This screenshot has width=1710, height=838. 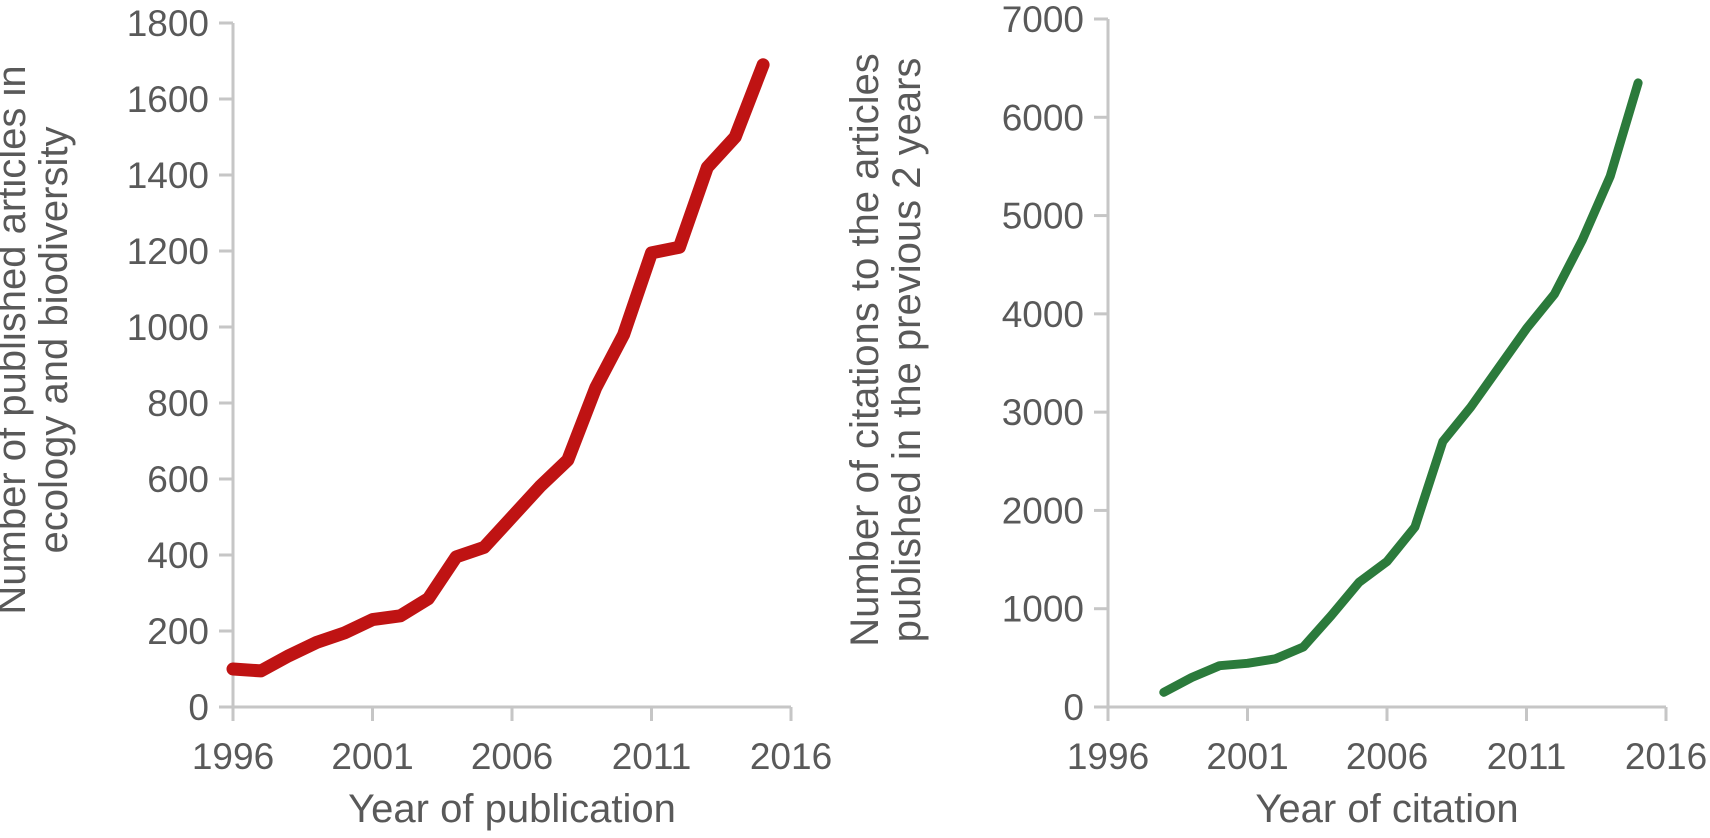 I want to click on y-axis-title-line: ecology and biodiversity, so click(x=54, y=340).